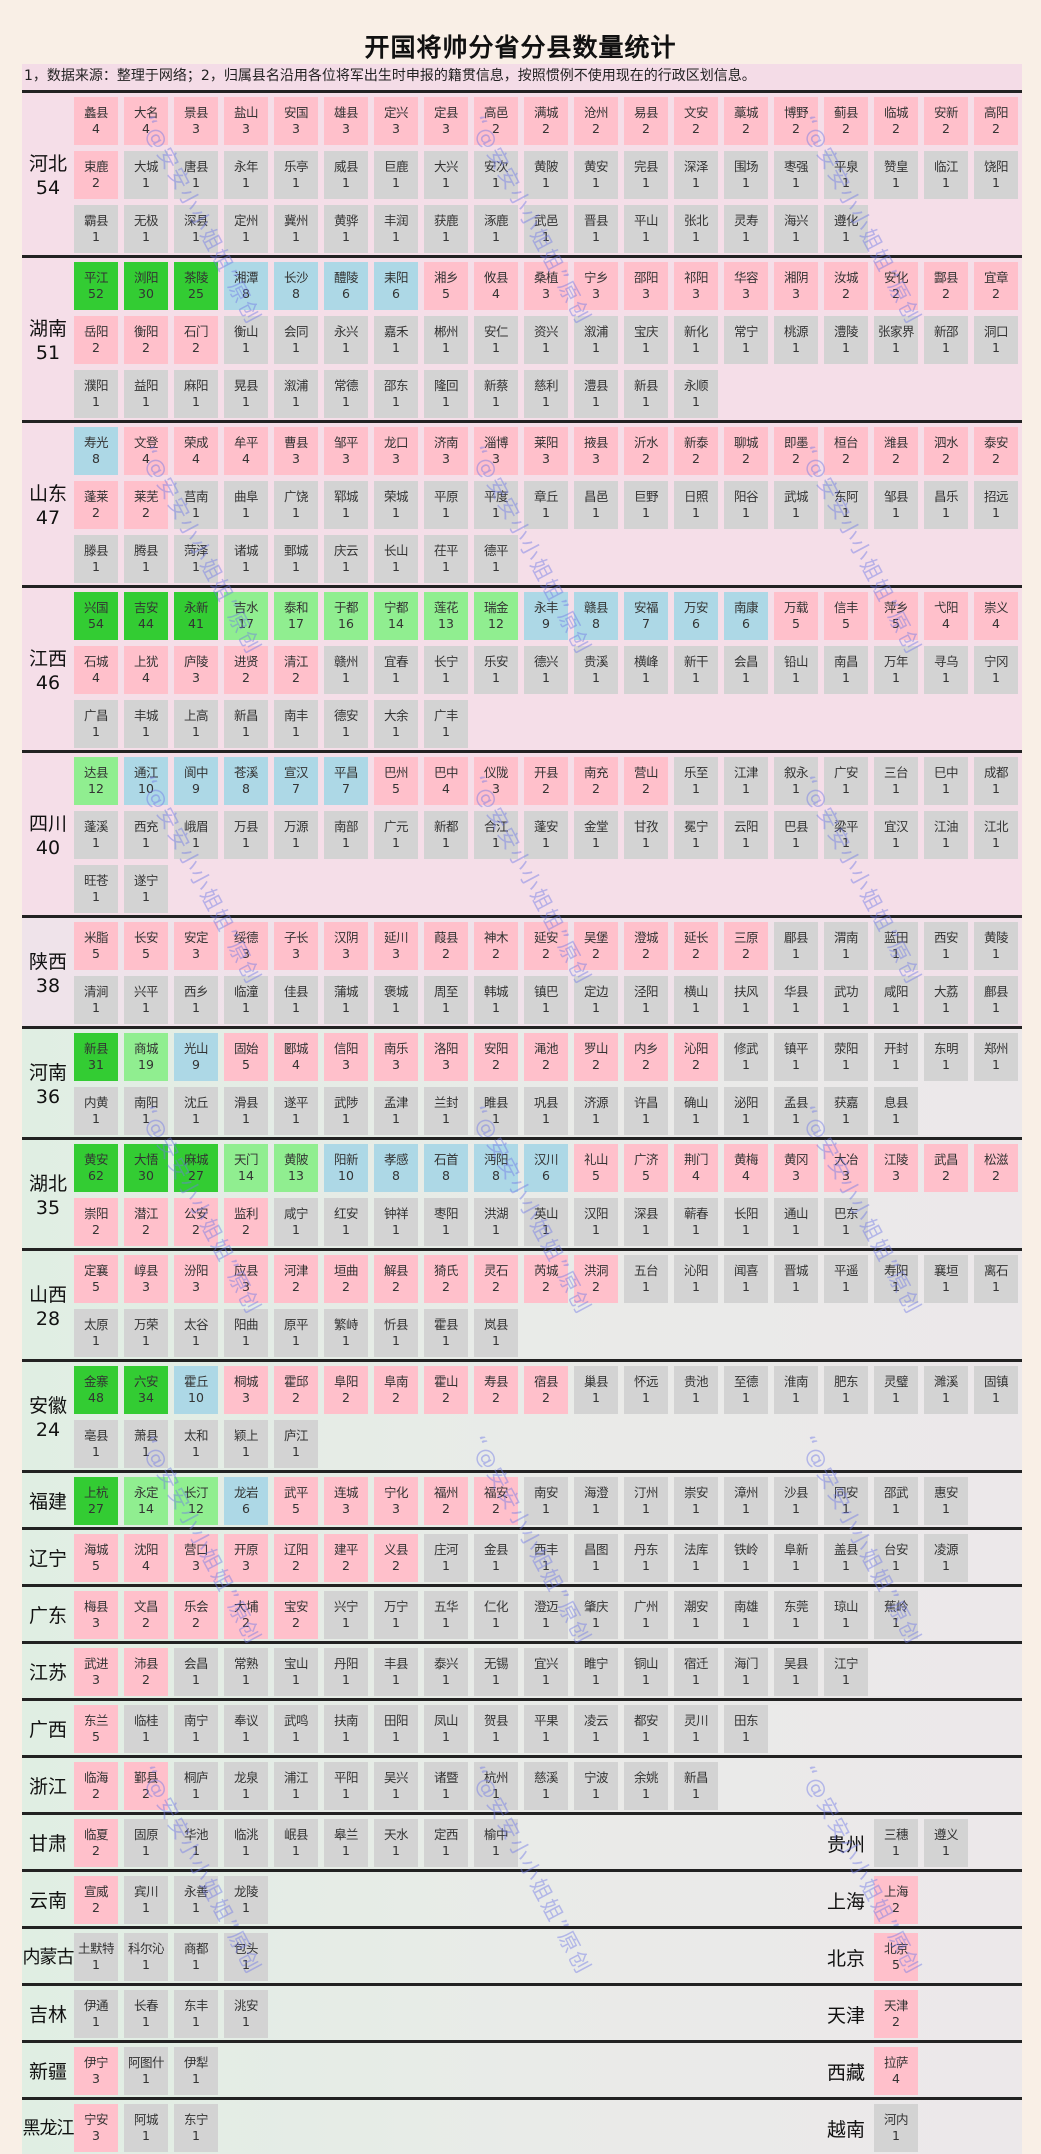  I want to click on county-name: 定州, so click(246, 220).